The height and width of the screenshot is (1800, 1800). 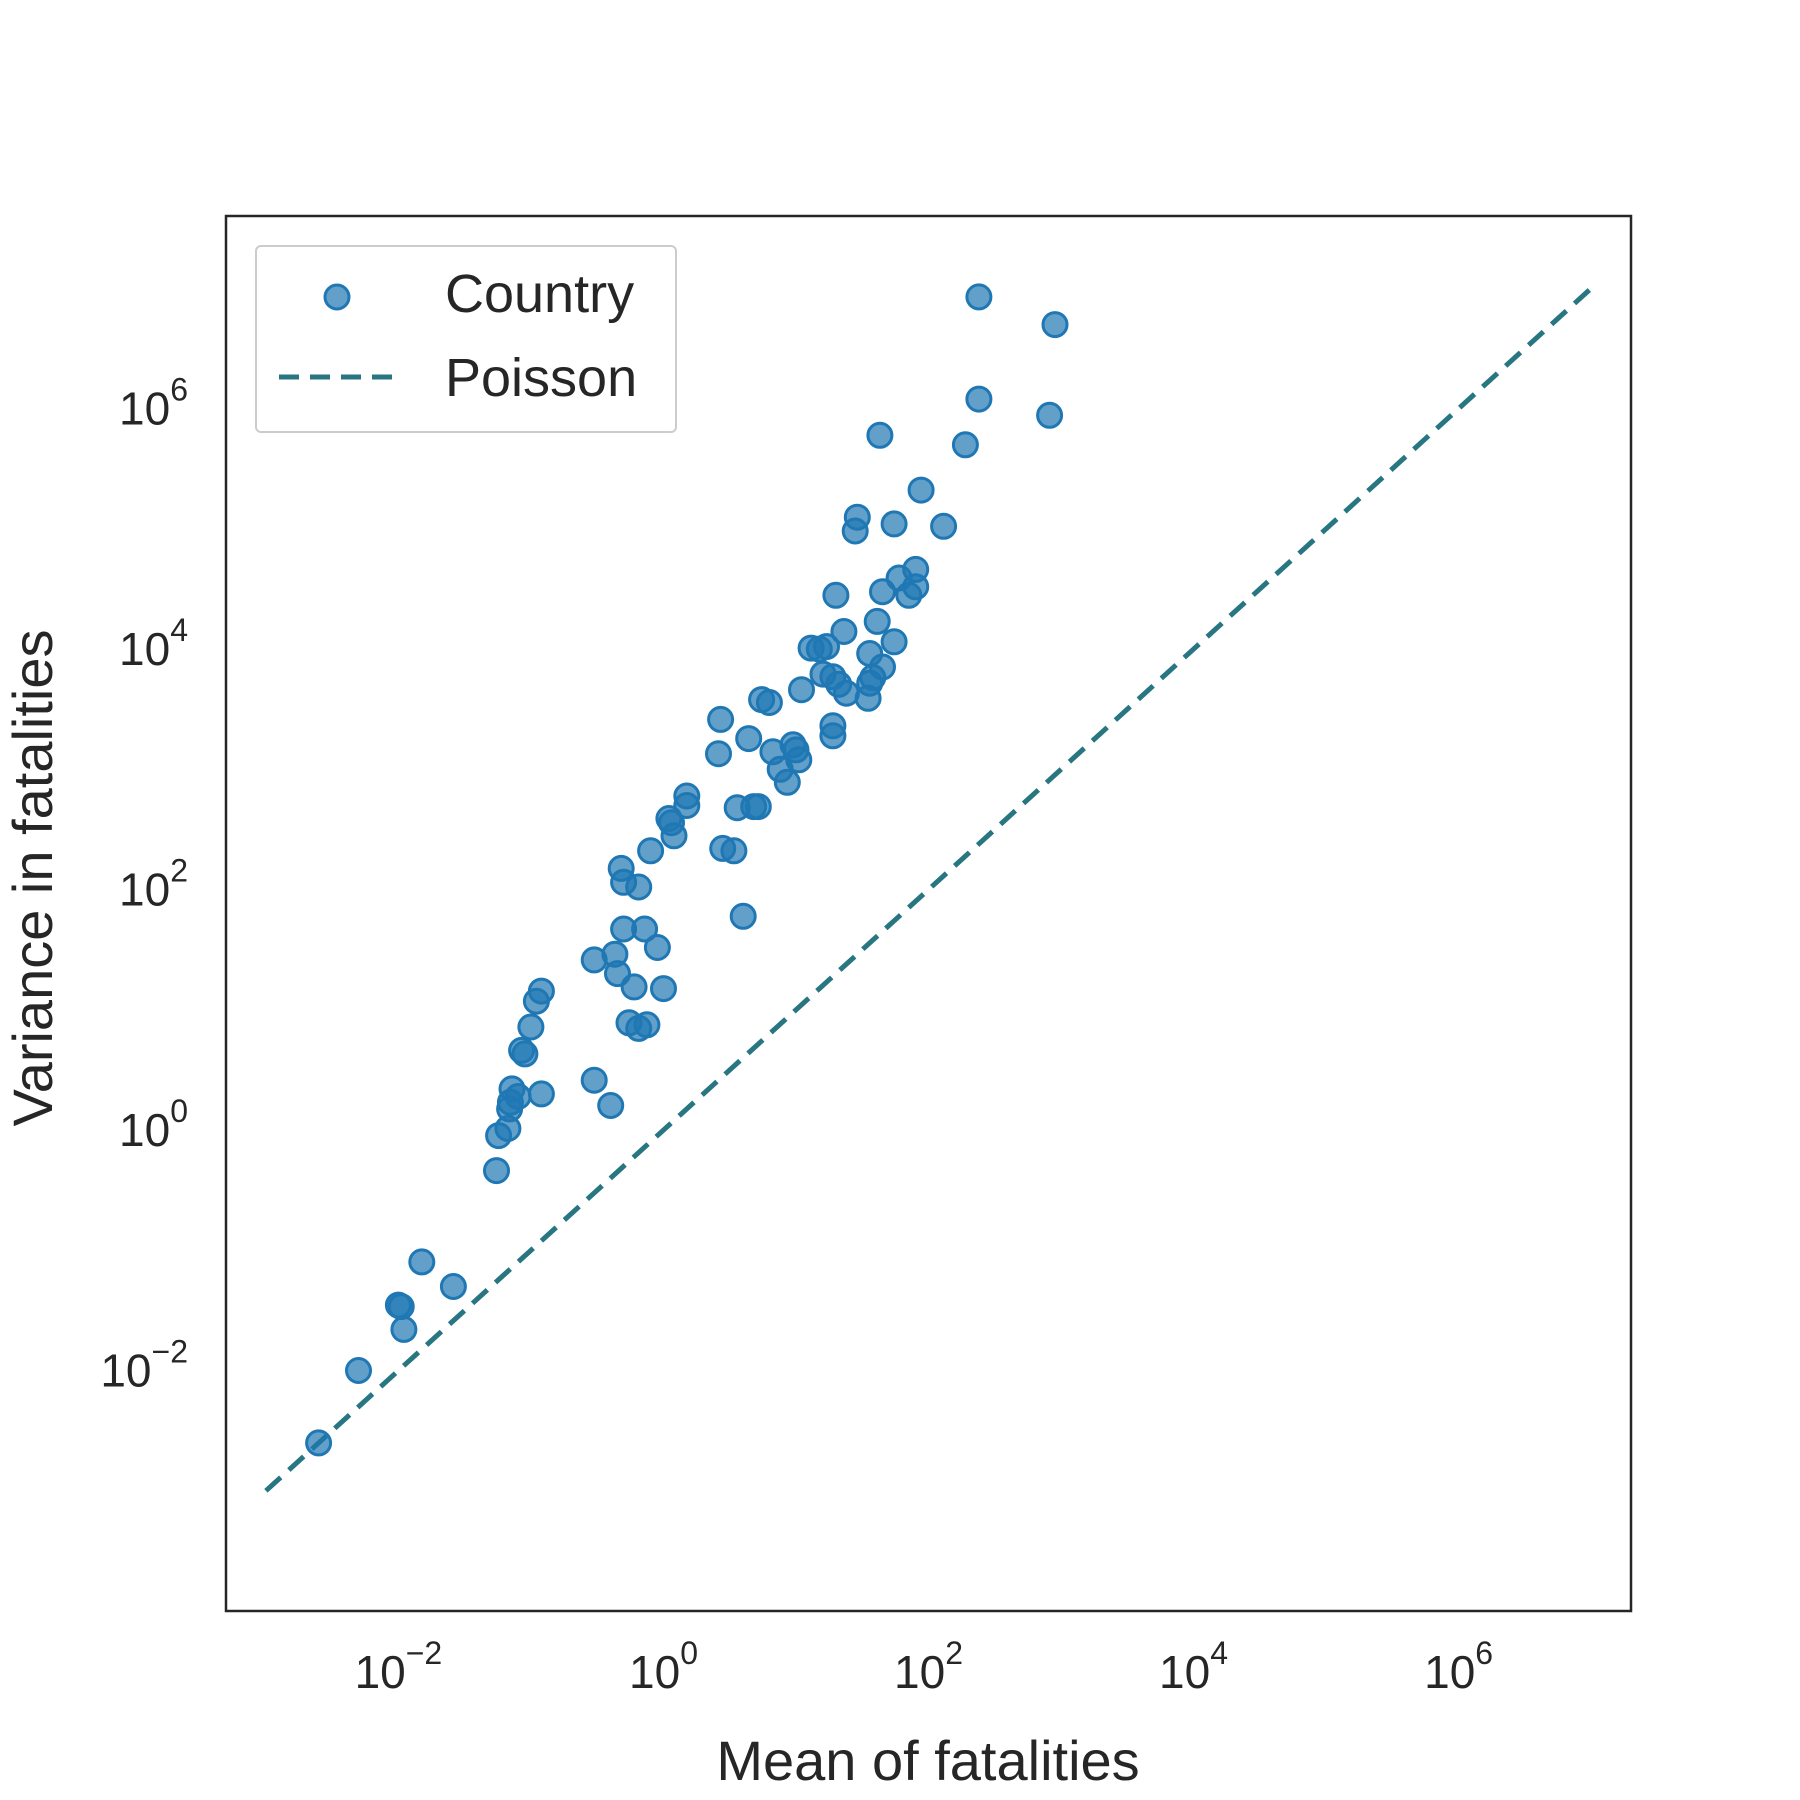 I want to click on legend-country-marker, so click(x=337, y=297).